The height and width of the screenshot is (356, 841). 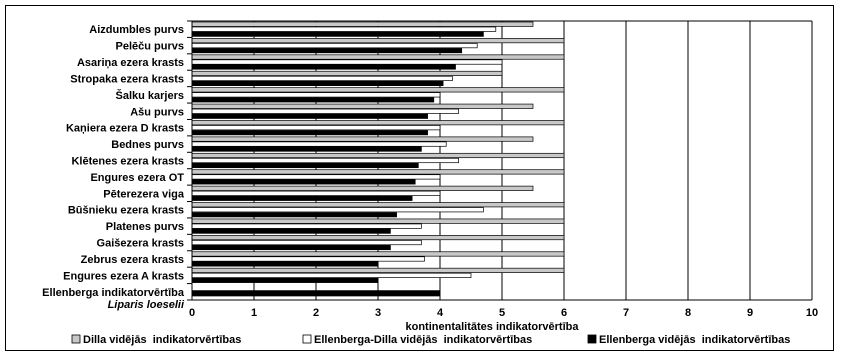 I want to click on category-label-12: Platenes purvs, so click(x=145, y=227).